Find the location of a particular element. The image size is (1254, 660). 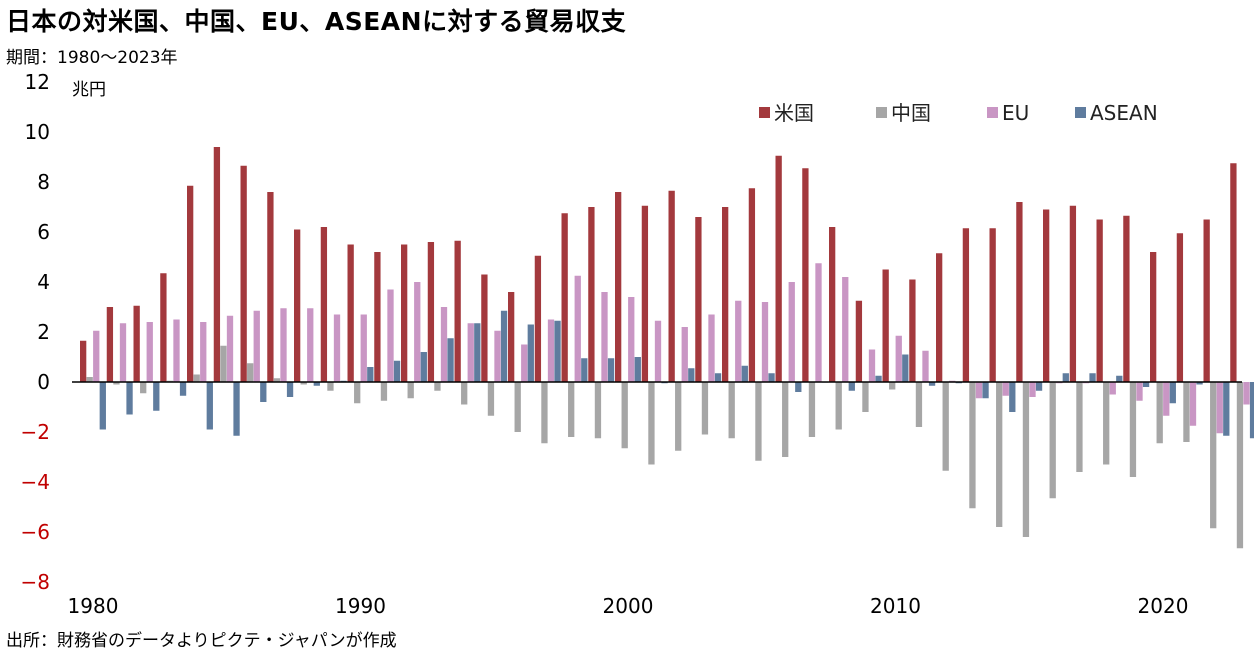

bar-asean-1981 is located at coordinates (129, 398).